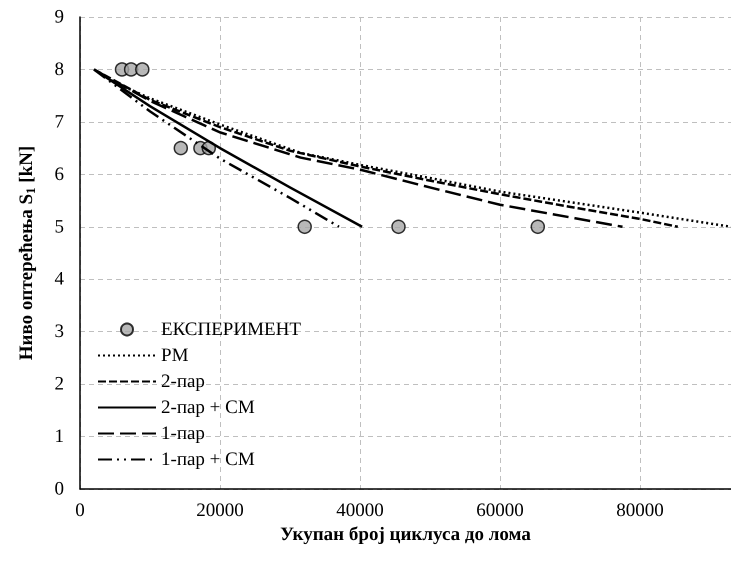 This screenshot has width=731, height=566. Describe the element at coordinates (59, 279) in the screenshot. I see `y-tick-label: 4` at that location.